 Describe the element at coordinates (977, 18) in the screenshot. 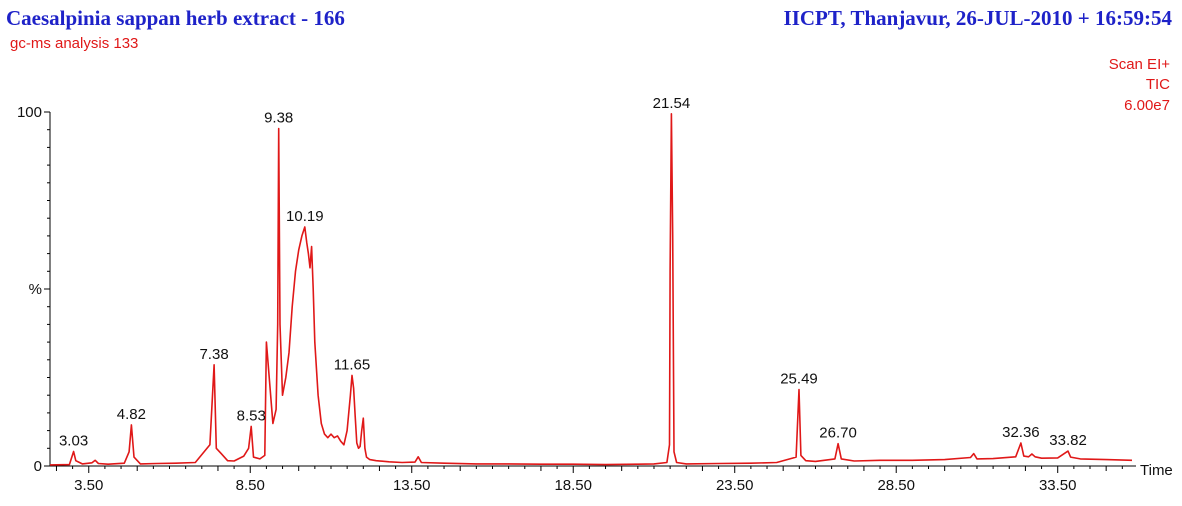

I see `instrument-date-title: IICPT, Thanjavur, 26-JUL-2010 + 16:59:54` at that location.